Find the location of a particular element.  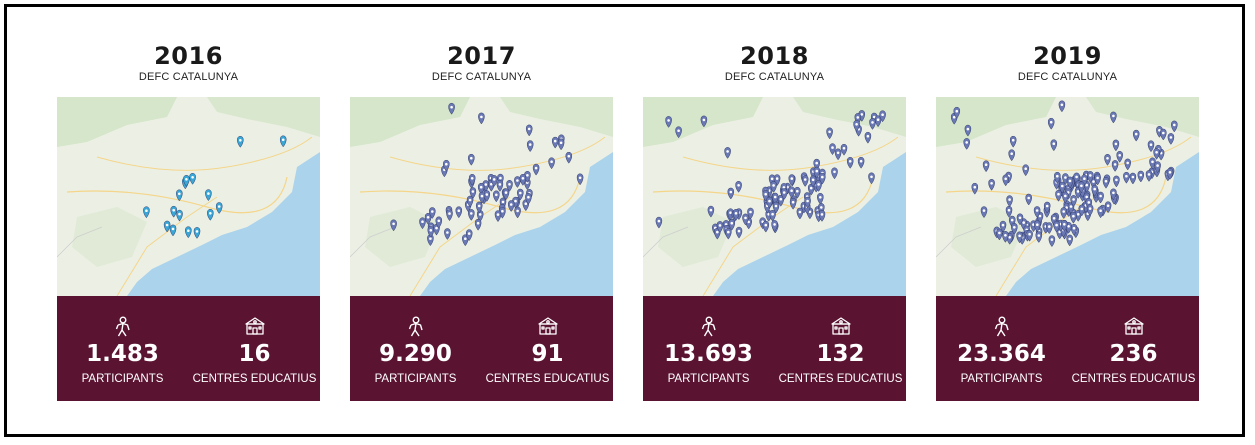

map-catalonia is located at coordinates (774, 196).